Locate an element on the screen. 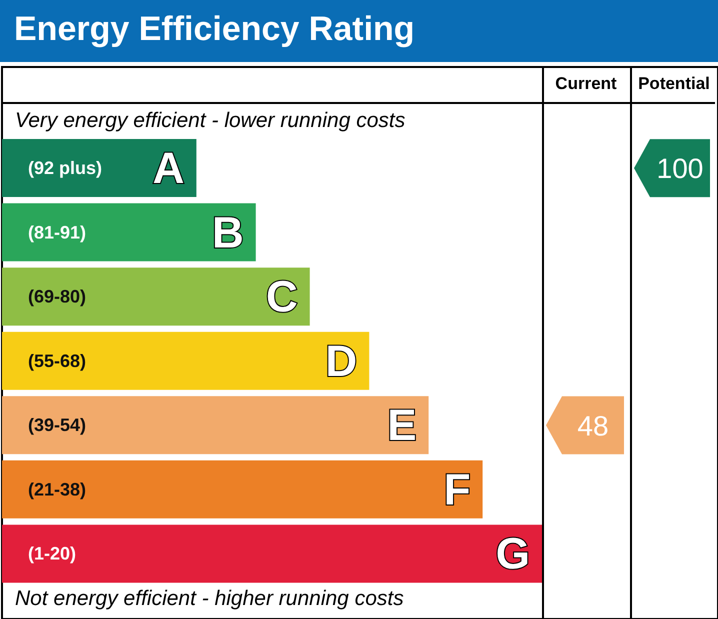 The height and width of the screenshot is (619, 718). annotation: C is located at coordinates (282, 297).